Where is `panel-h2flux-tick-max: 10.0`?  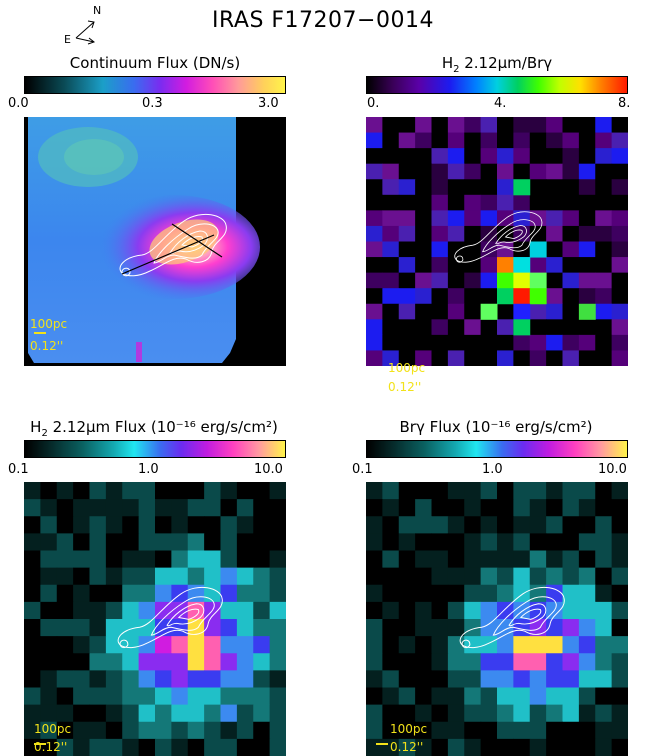
panel-h2flux-tick-max: 10.0 is located at coordinates (268, 469).